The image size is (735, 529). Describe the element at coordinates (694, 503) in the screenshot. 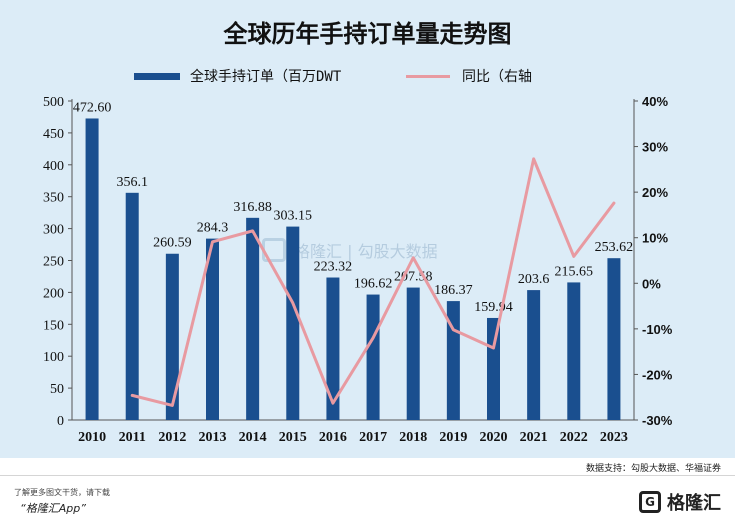

I see `brand-name: 格隆汇` at that location.